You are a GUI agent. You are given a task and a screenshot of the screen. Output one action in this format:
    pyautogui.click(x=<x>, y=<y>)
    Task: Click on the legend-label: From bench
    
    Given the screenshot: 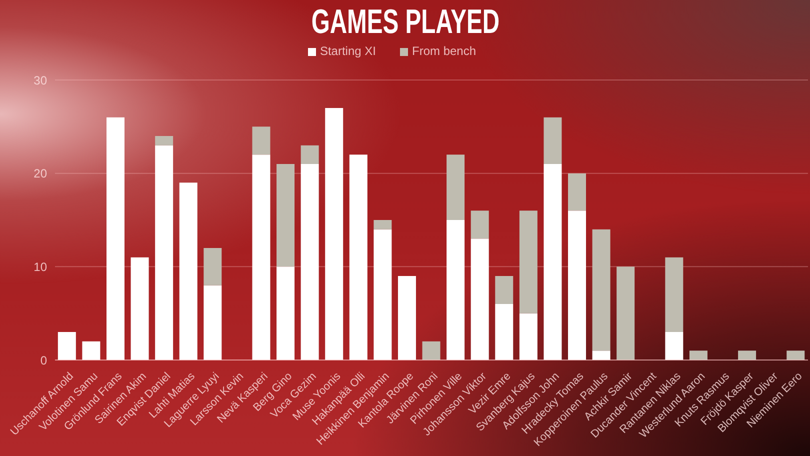 What is the action you would take?
    pyautogui.click(x=444, y=51)
    